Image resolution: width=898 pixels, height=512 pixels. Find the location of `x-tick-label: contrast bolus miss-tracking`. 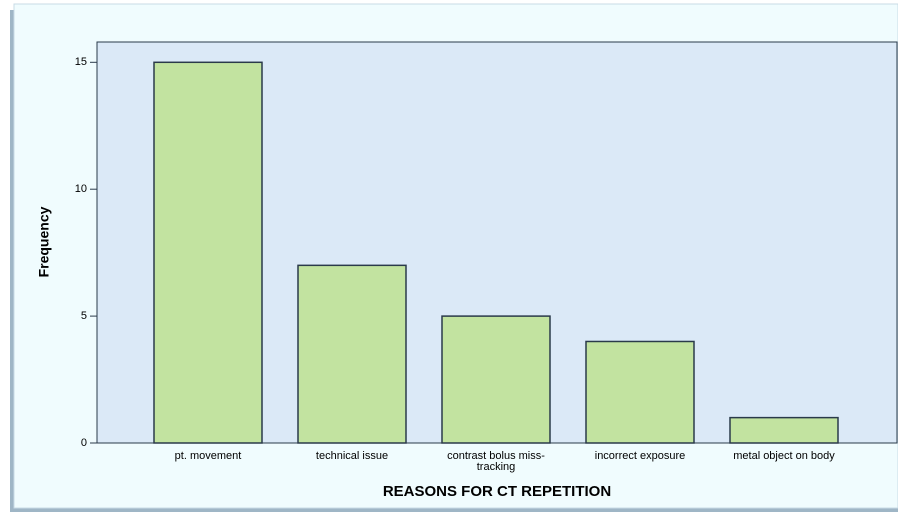

x-tick-label: contrast bolus miss-tracking is located at coordinates (496, 462).